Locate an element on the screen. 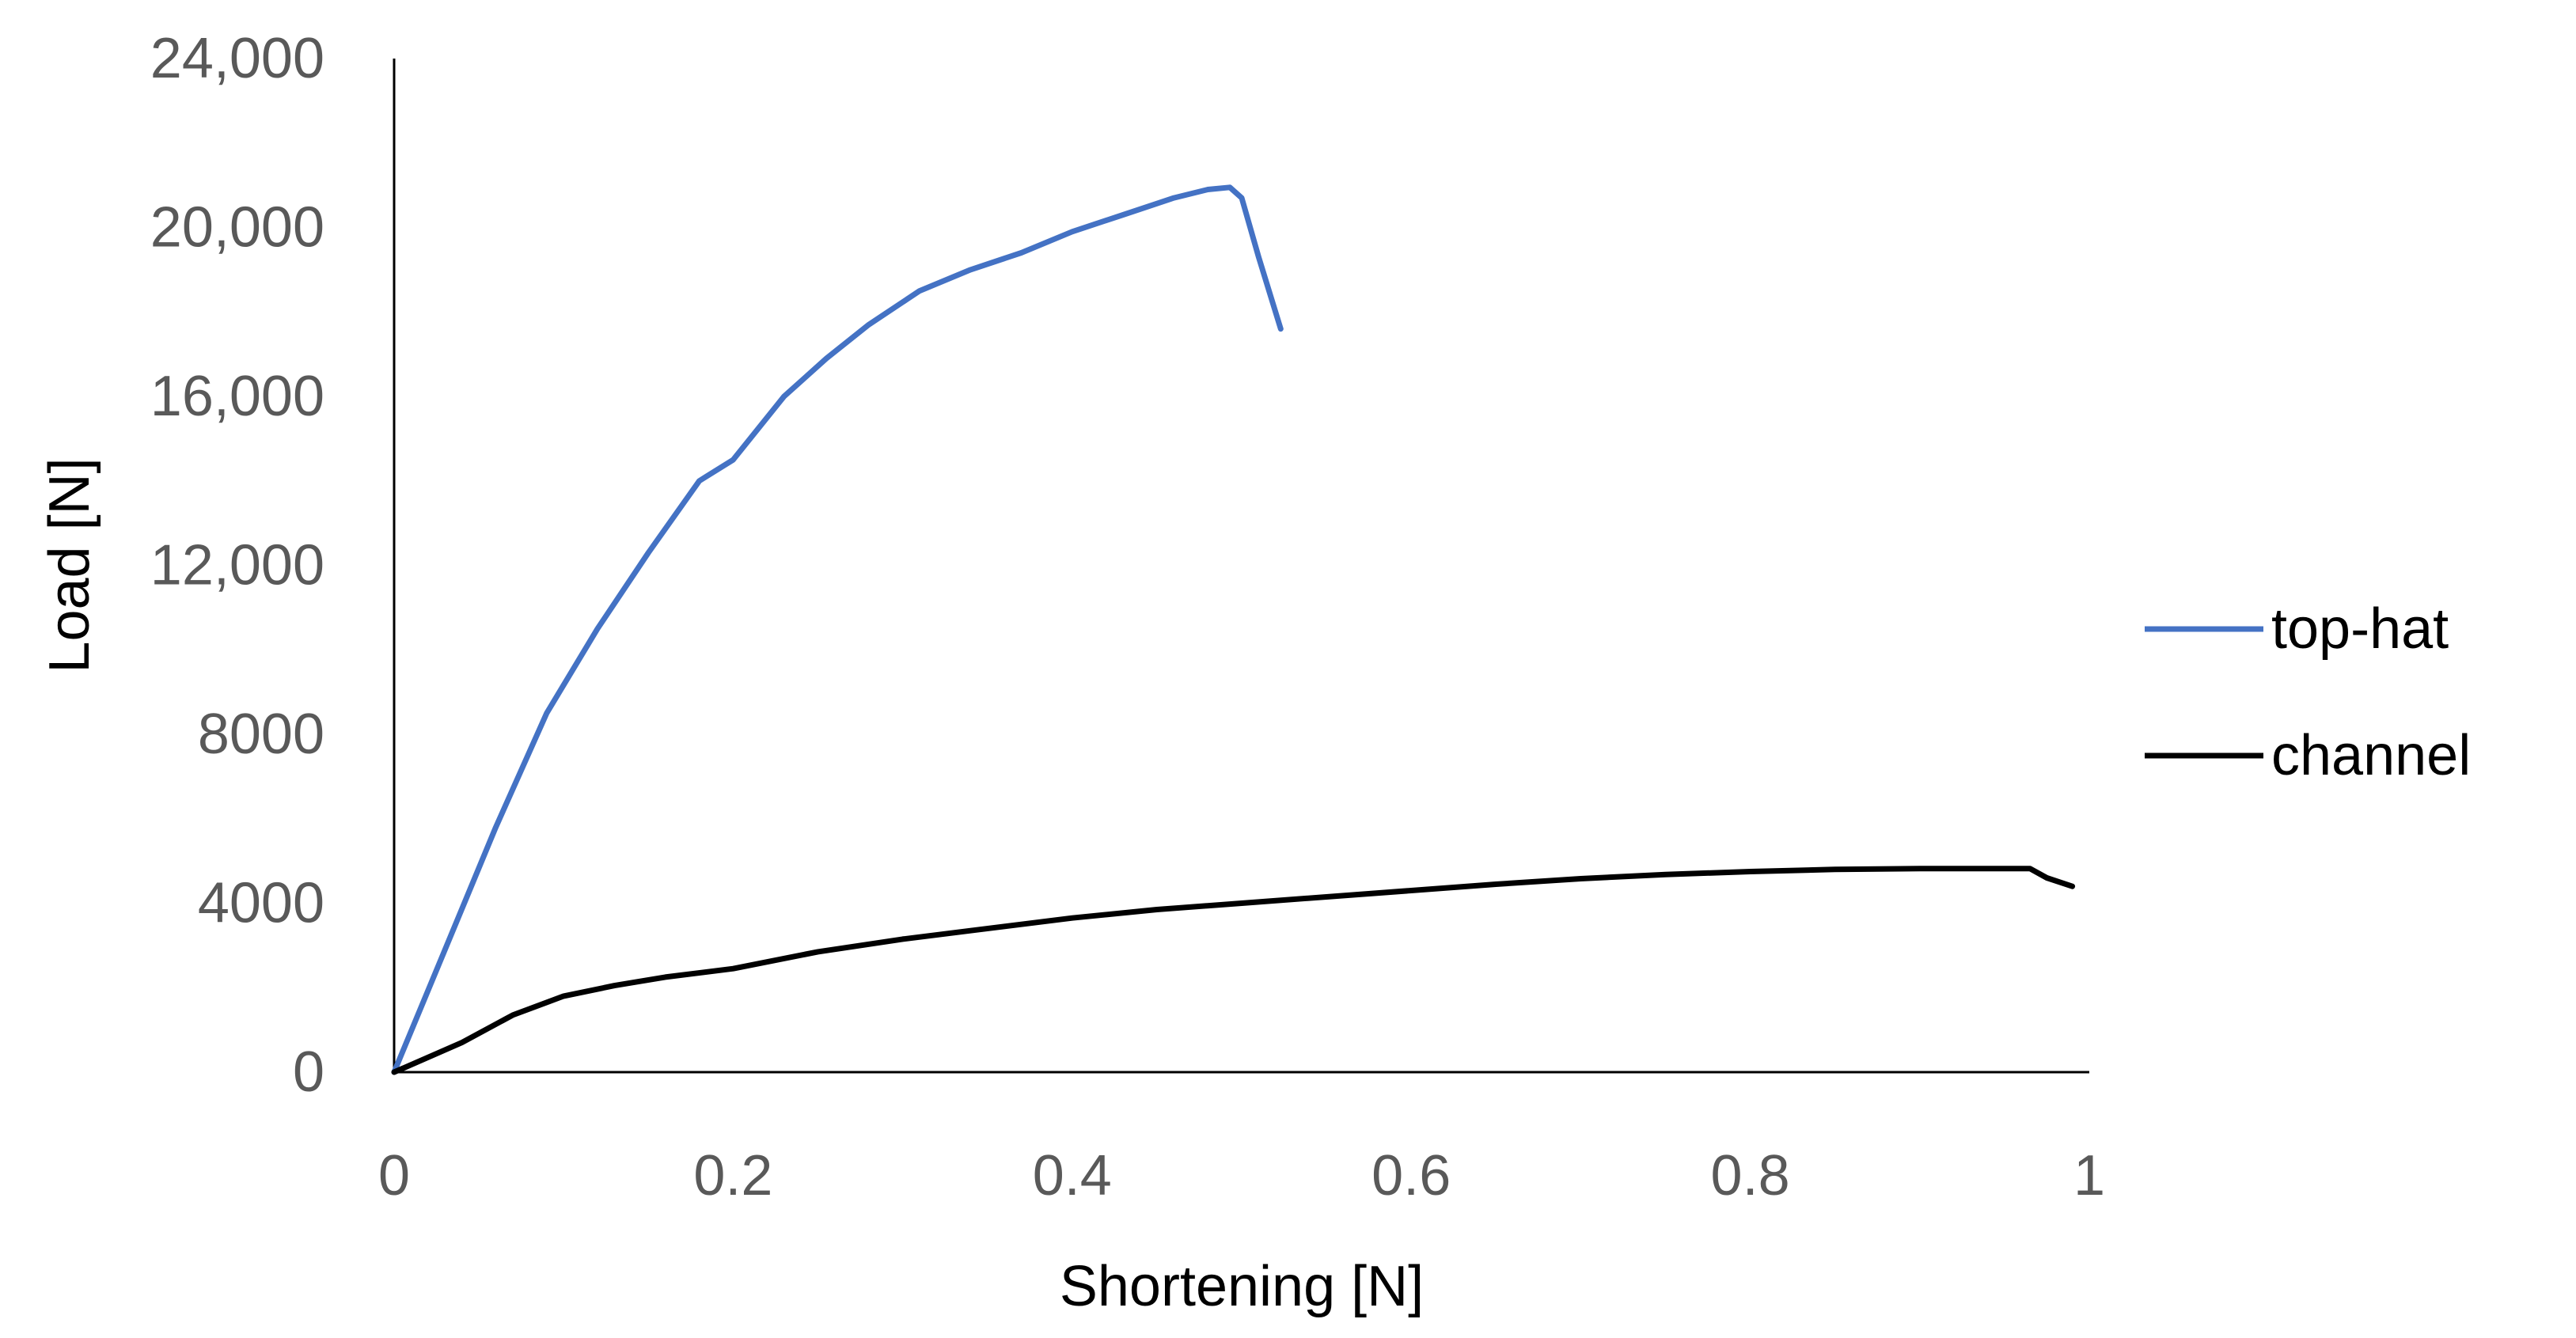  y-tick-label: 16,000 is located at coordinates (237, 396).